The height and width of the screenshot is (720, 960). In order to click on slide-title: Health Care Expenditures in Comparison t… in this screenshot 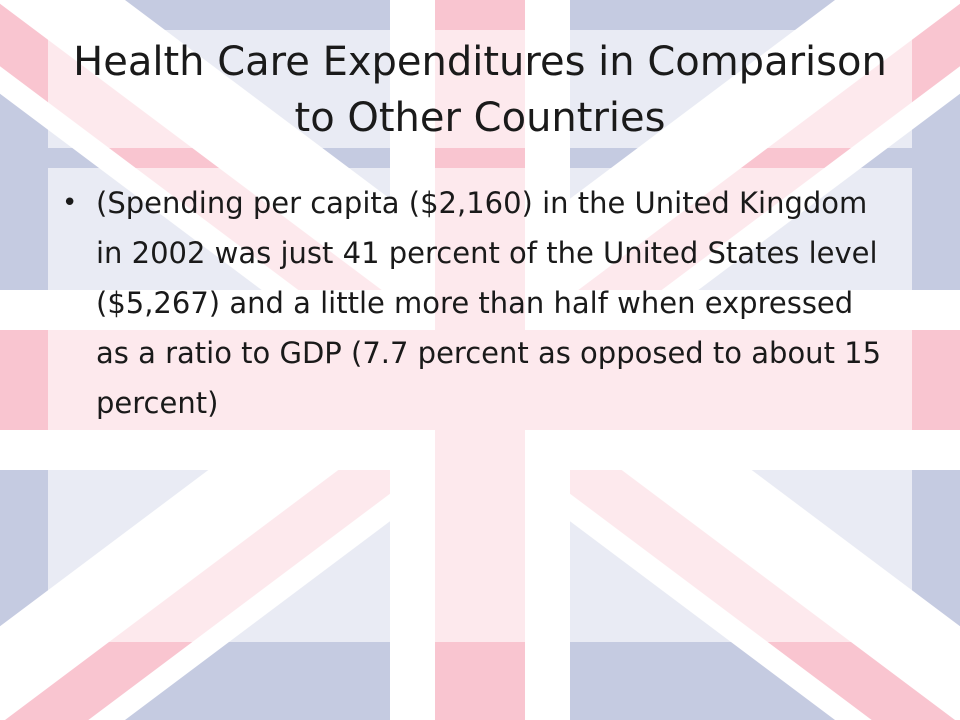, I will do `click(480, 90)`.